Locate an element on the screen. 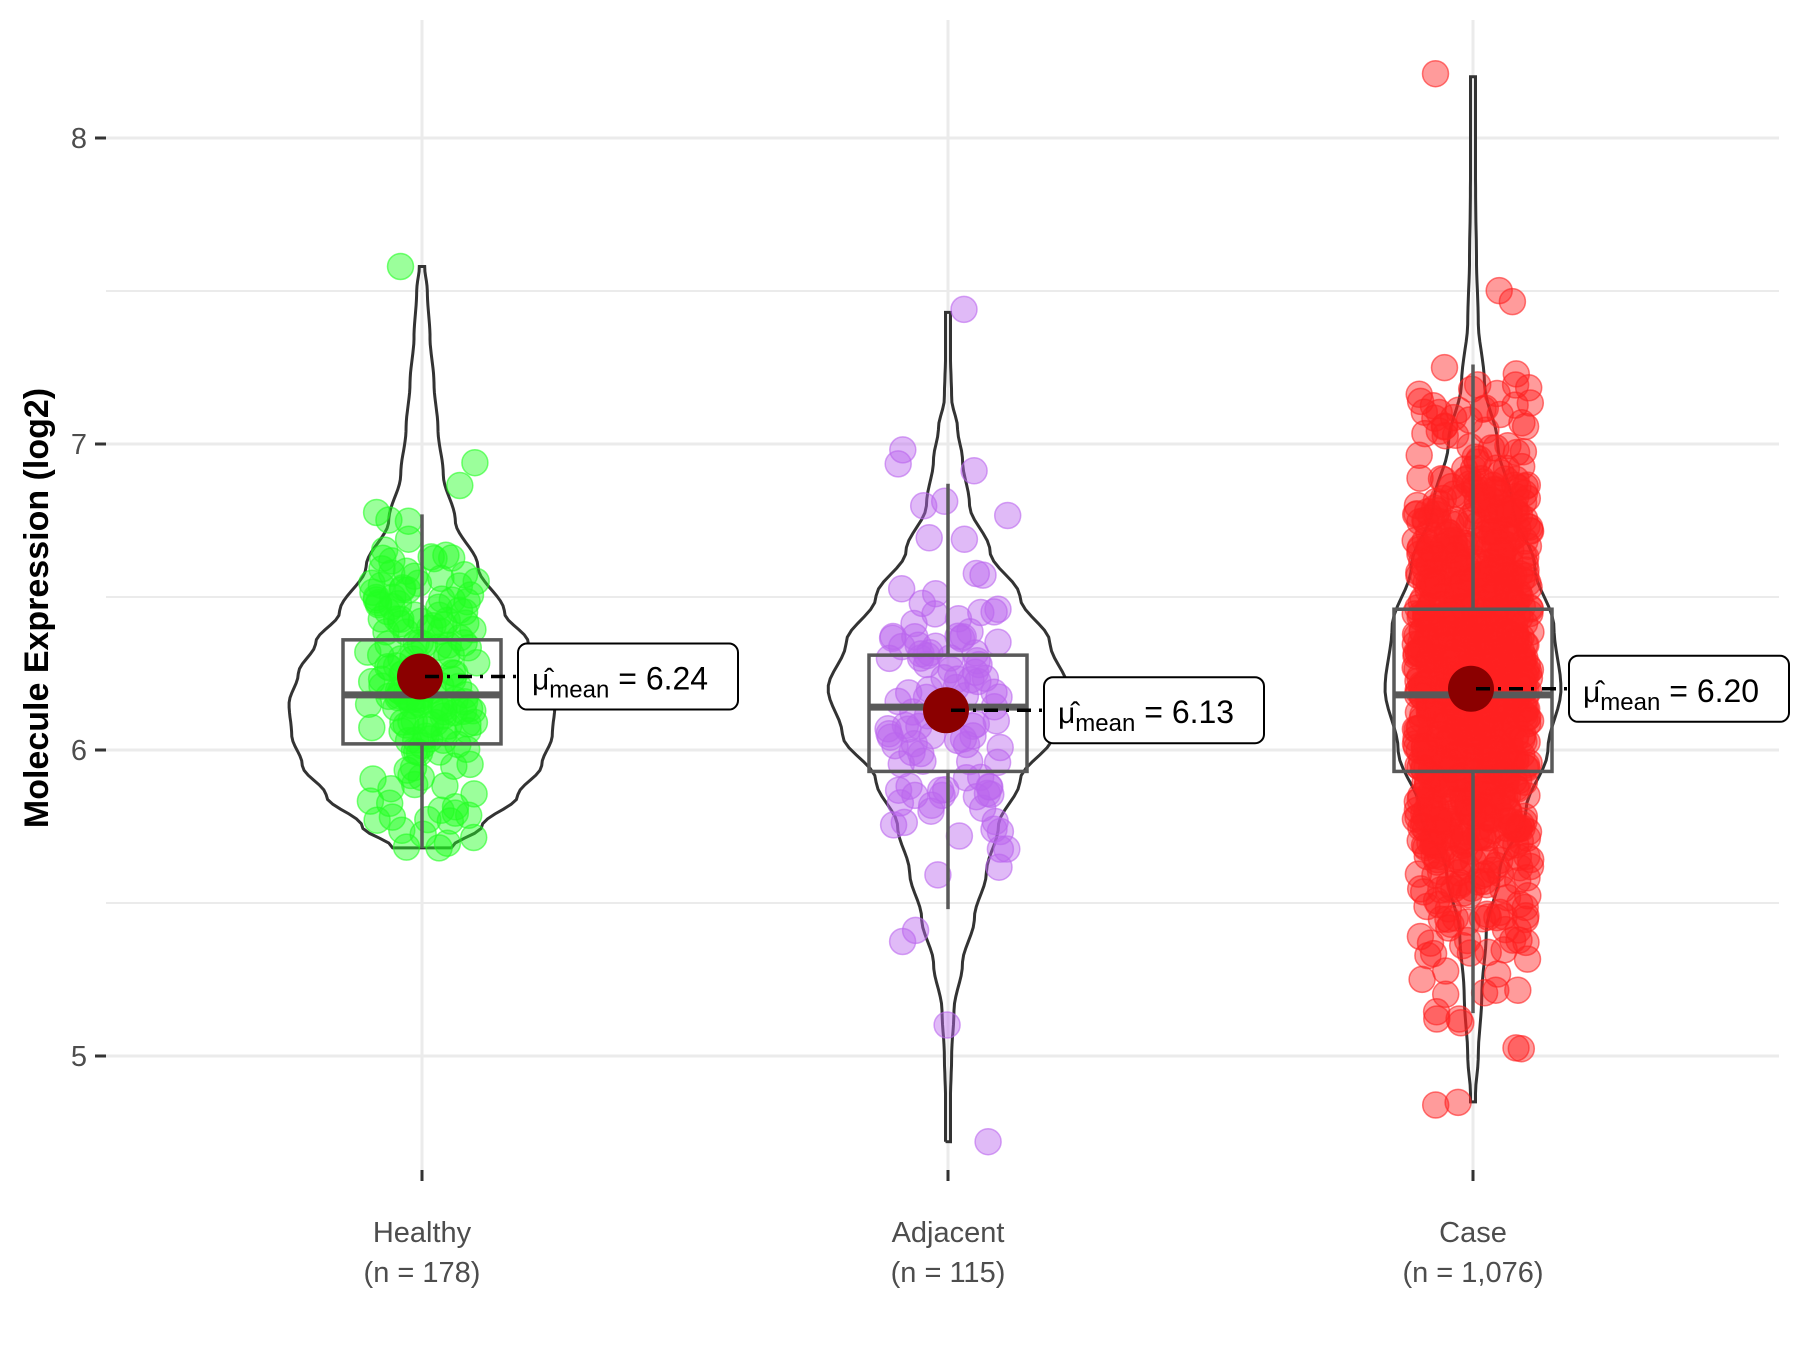 The height and width of the screenshot is (1350, 1800). mean-label-box is located at coordinates (1679, 688).